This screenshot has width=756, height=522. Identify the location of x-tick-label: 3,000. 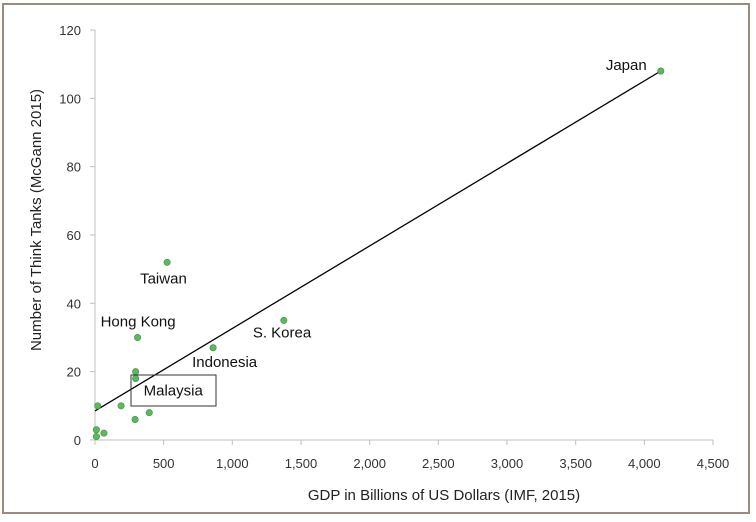
(507, 463).